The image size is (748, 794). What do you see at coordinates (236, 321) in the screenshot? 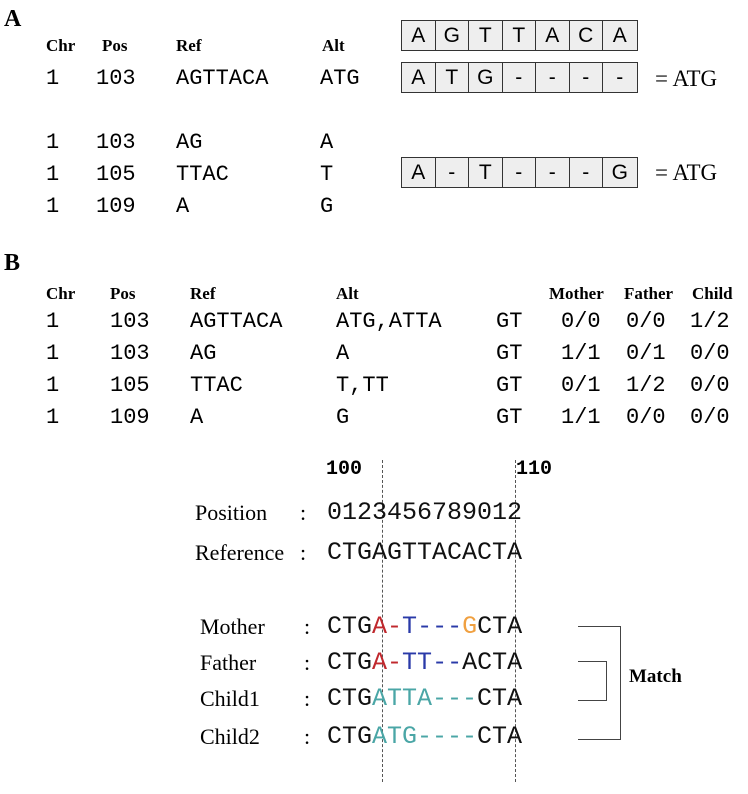
I see `b-ref: AGTTACA` at bounding box center [236, 321].